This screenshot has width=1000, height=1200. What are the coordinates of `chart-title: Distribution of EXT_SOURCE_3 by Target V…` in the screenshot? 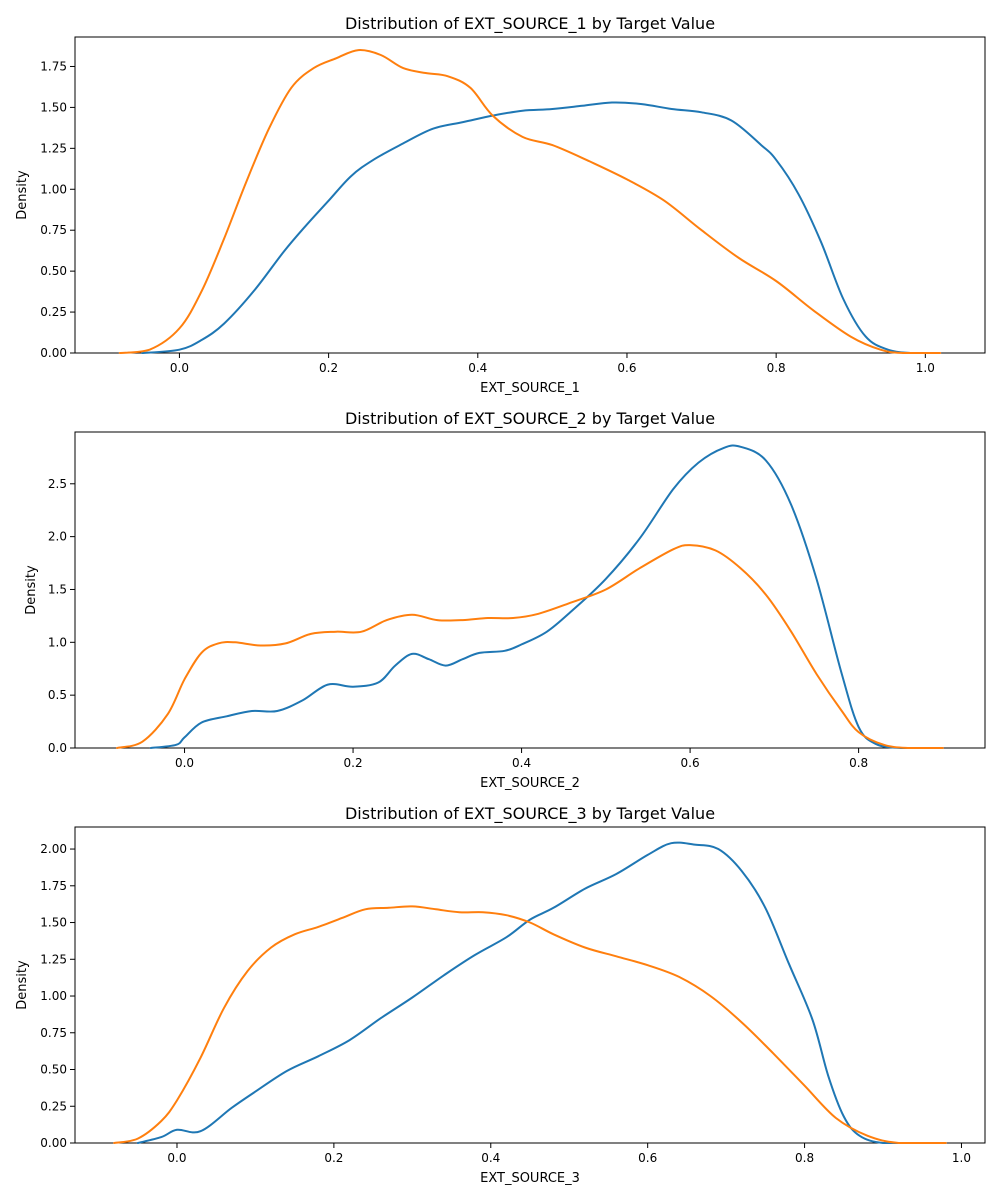 It's located at (530, 814).